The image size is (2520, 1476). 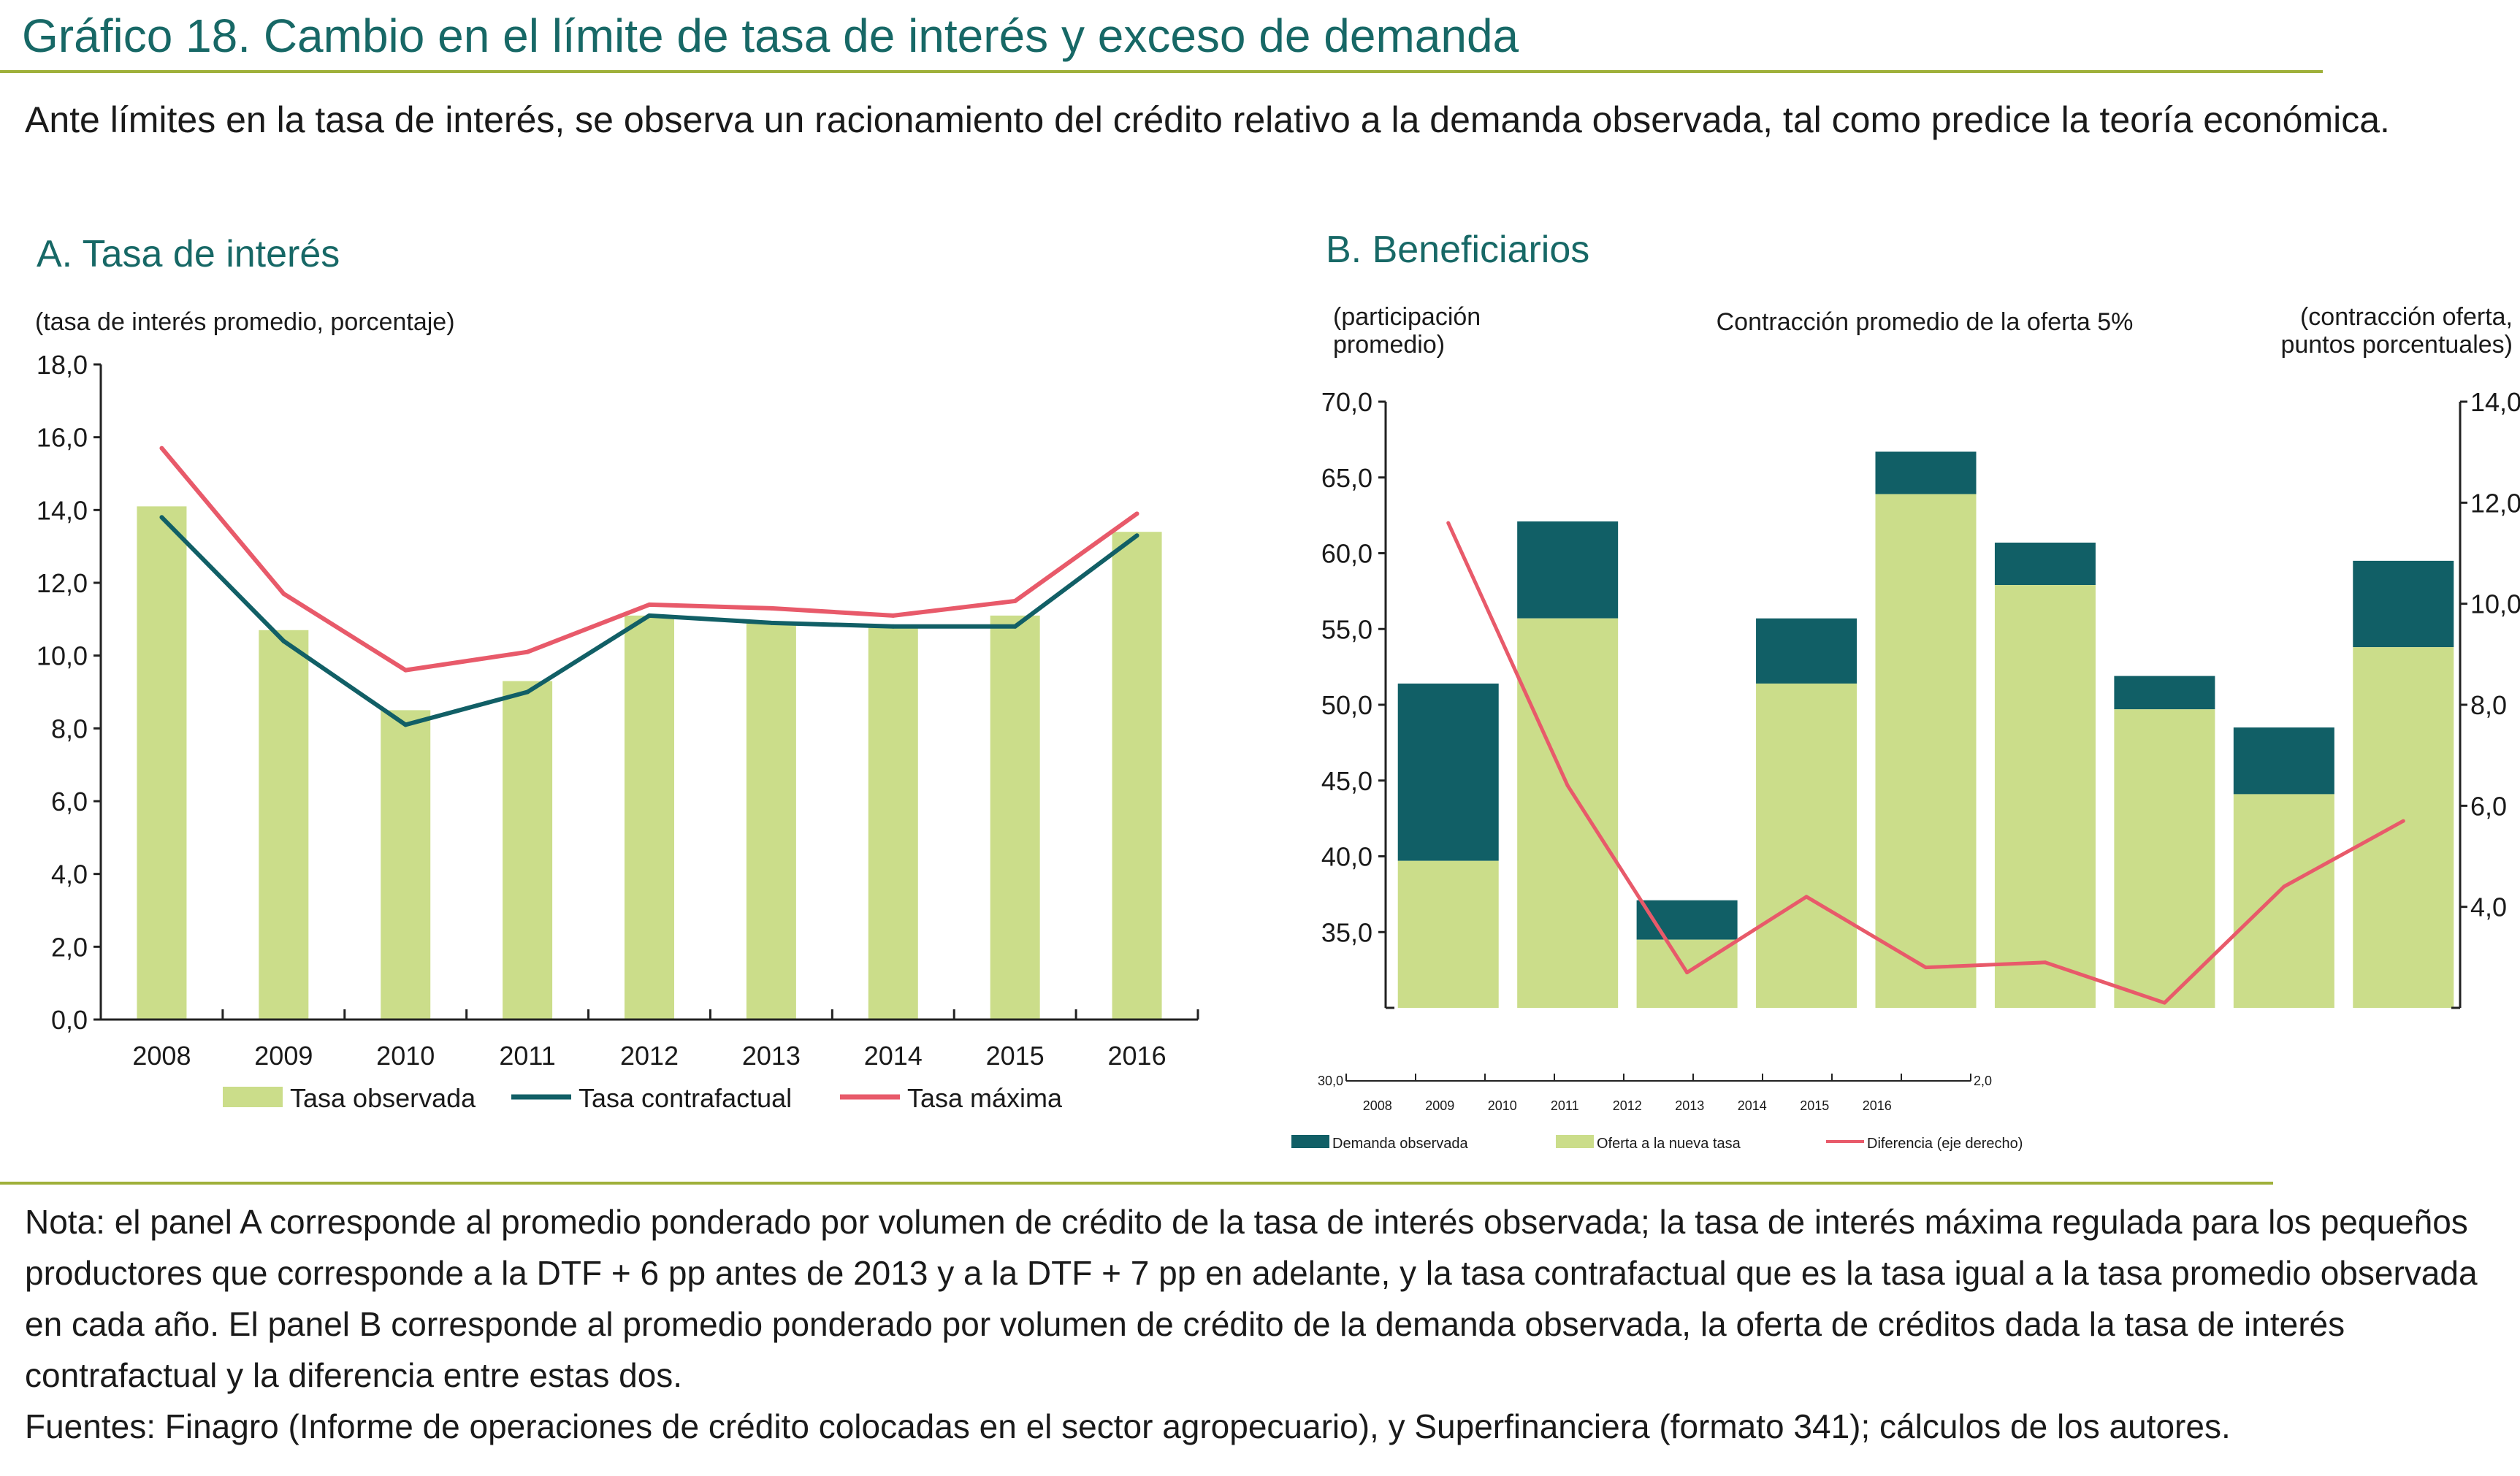 I want to click on y-tick-label-left: 60,0, so click(x=1346, y=554).